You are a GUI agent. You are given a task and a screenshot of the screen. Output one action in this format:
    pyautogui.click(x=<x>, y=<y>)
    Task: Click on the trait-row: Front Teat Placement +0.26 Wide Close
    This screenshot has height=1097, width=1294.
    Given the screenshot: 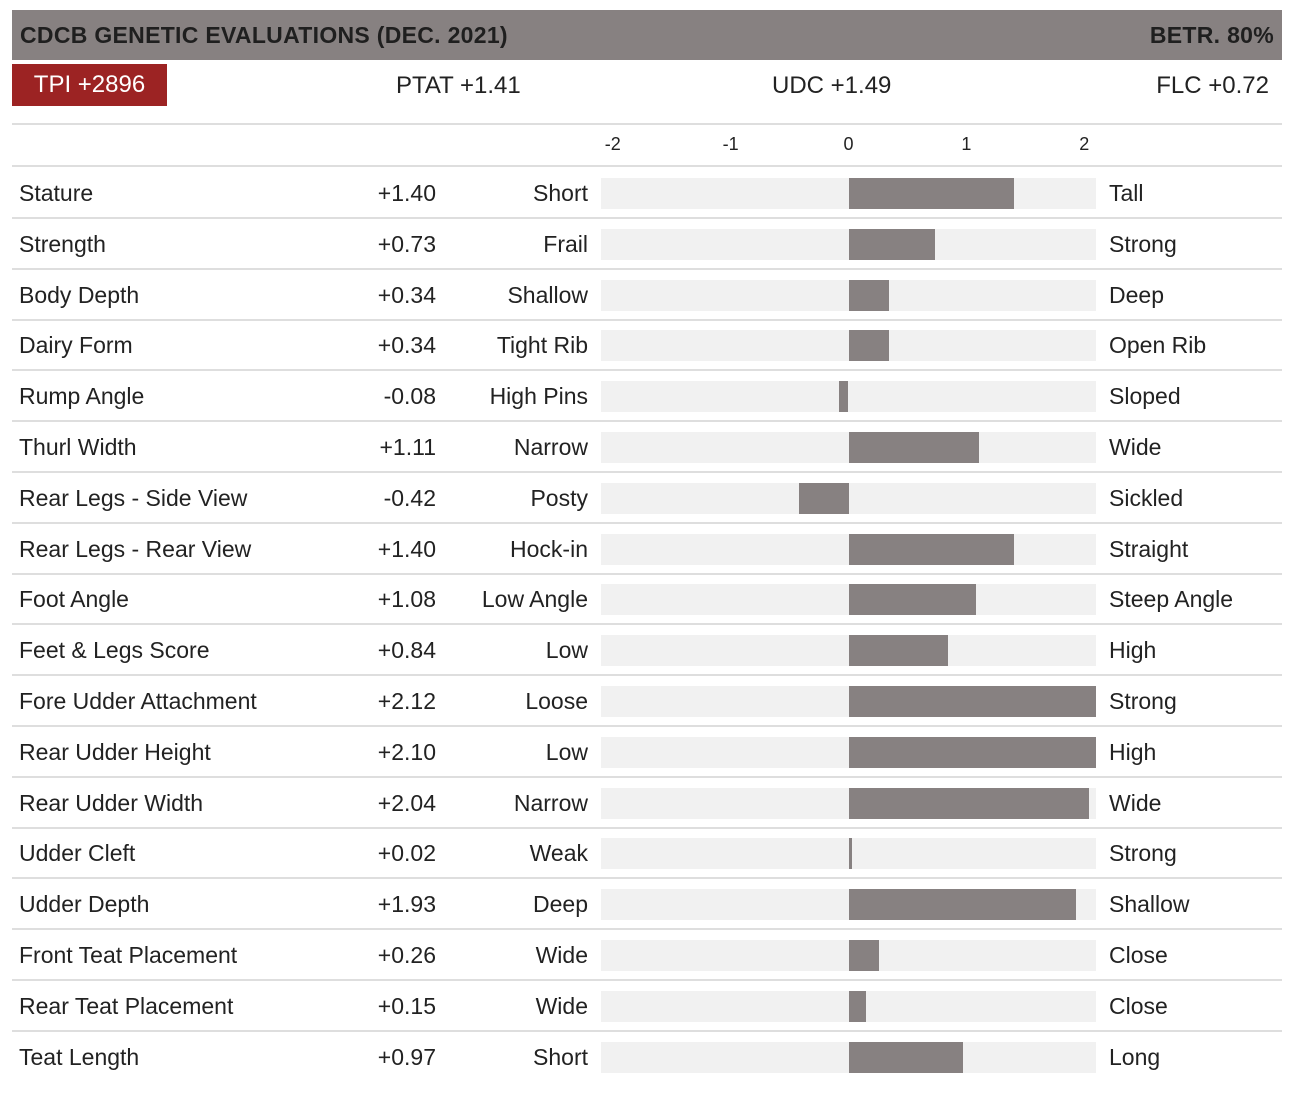 What is the action you would take?
    pyautogui.click(x=647, y=955)
    